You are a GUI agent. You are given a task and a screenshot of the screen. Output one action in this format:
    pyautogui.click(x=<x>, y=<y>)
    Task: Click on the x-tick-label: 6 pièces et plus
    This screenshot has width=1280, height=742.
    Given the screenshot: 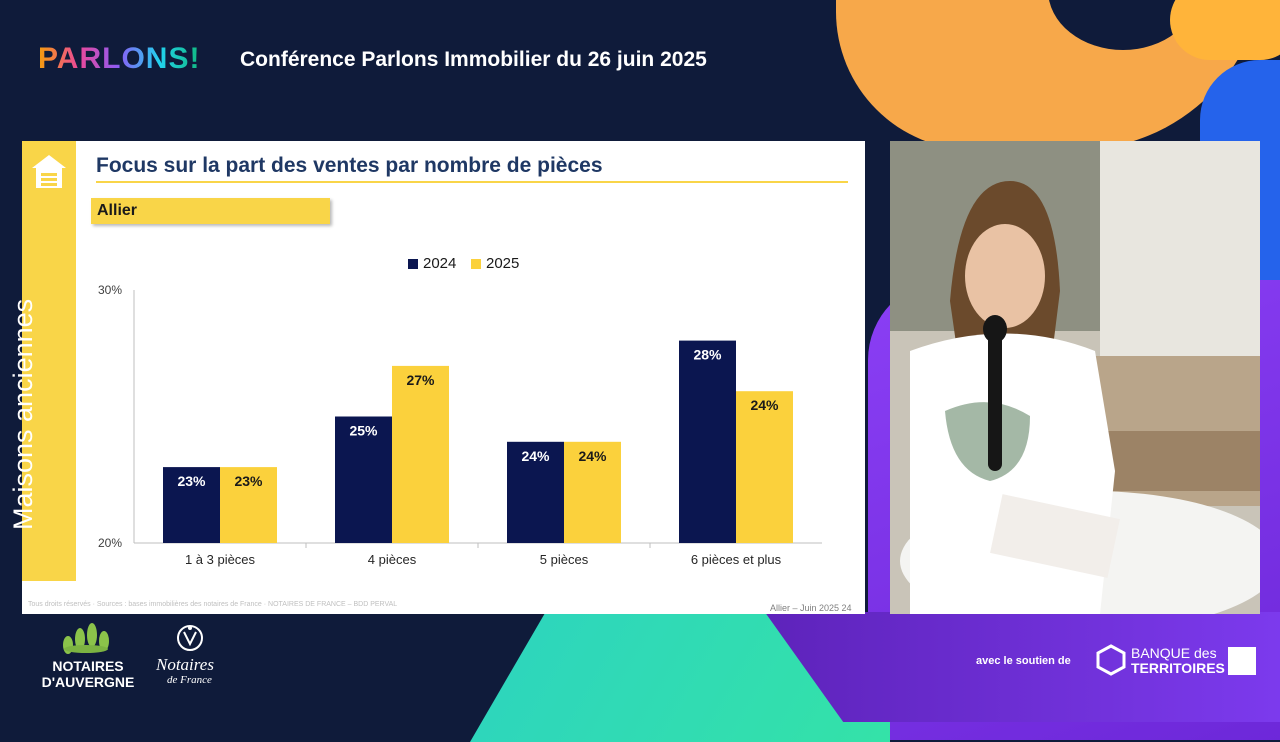 What is the action you would take?
    pyautogui.click(x=736, y=559)
    